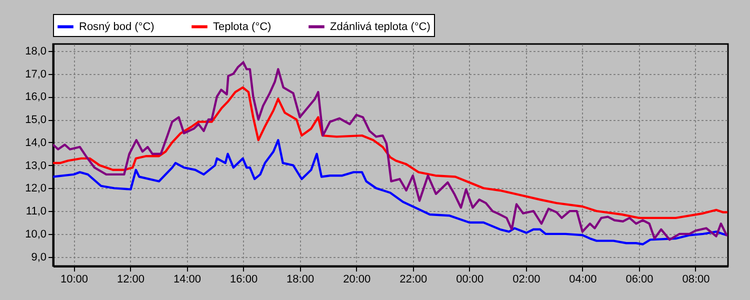  What do you see at coordinates (242, 26) in the screenshot?
I see `legend-label: Teplota (°C)` at bounding box center [242, 26].